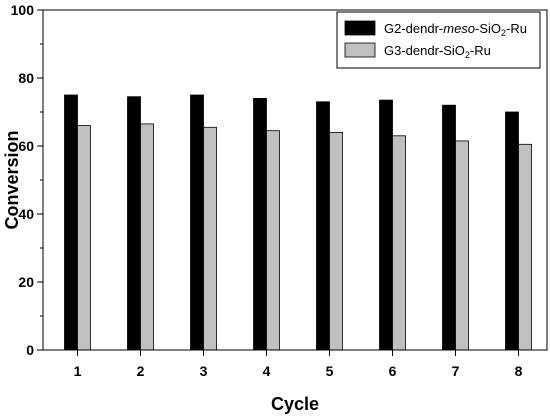 This screenshot has width=550, height=418. I want to click on x-tick-label-6: 6, so click(393, 371).